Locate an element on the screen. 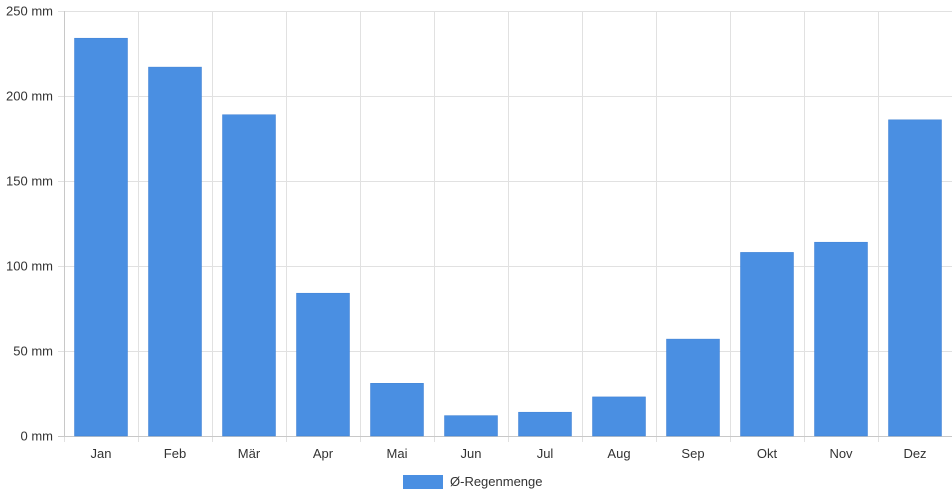 The image size is (952, 500). x-tick-labels: Jan Feb Mär Apr Mai Jun Jul Aug Sep Okt Nov Dez is located at coordinates (509, 453).